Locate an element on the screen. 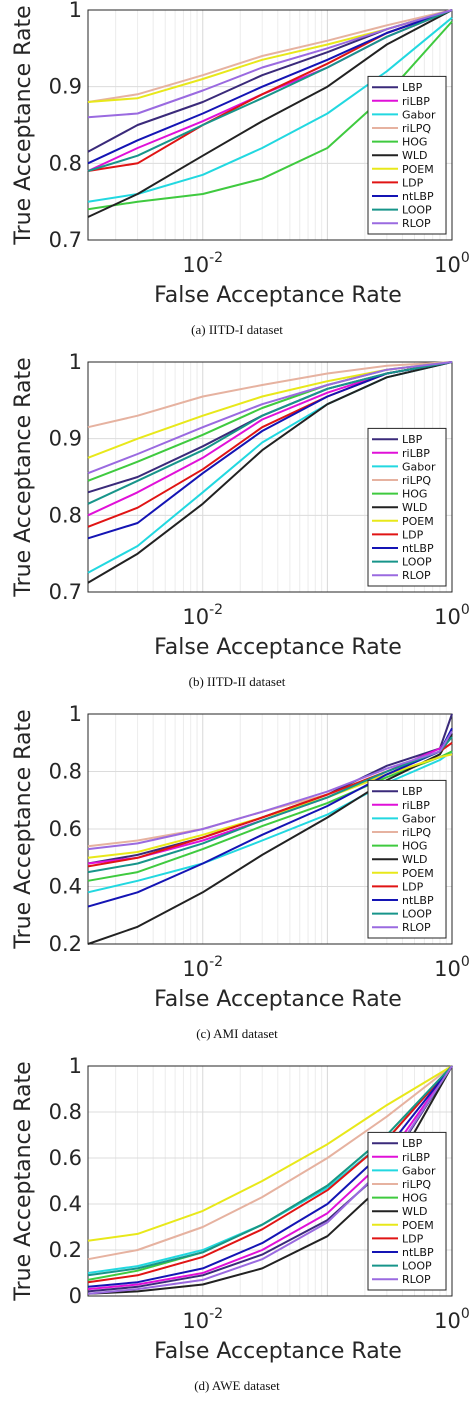 This screenshot has height=1408, width=474. legend-box is located at coordinates (407, 1211).